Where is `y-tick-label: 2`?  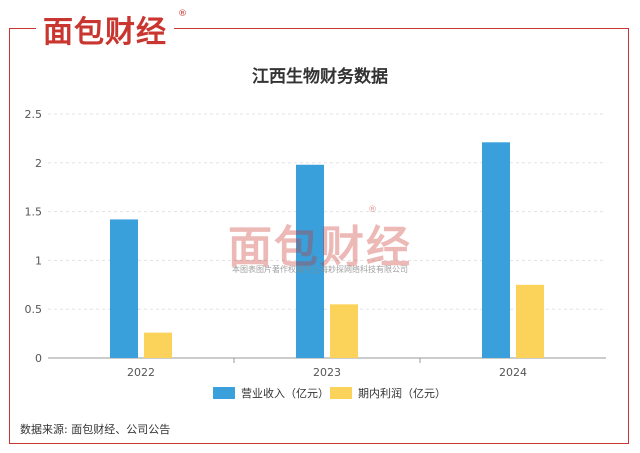
y-tick-label: 2 is located at coordinates (38, 163).